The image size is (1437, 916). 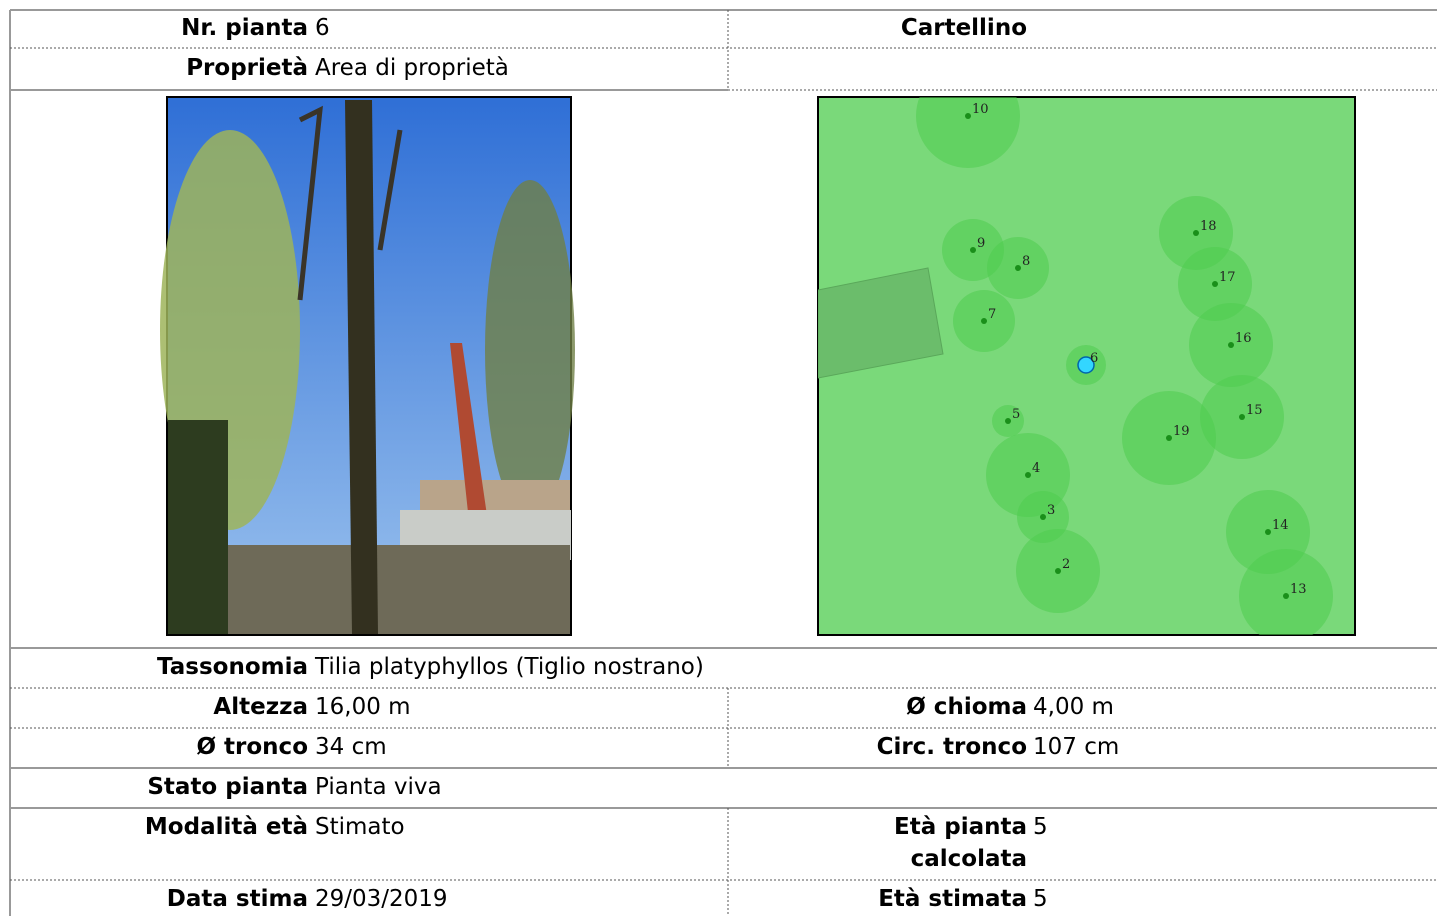 I want to click on label: Proprietà, so click(x=247, y=68).